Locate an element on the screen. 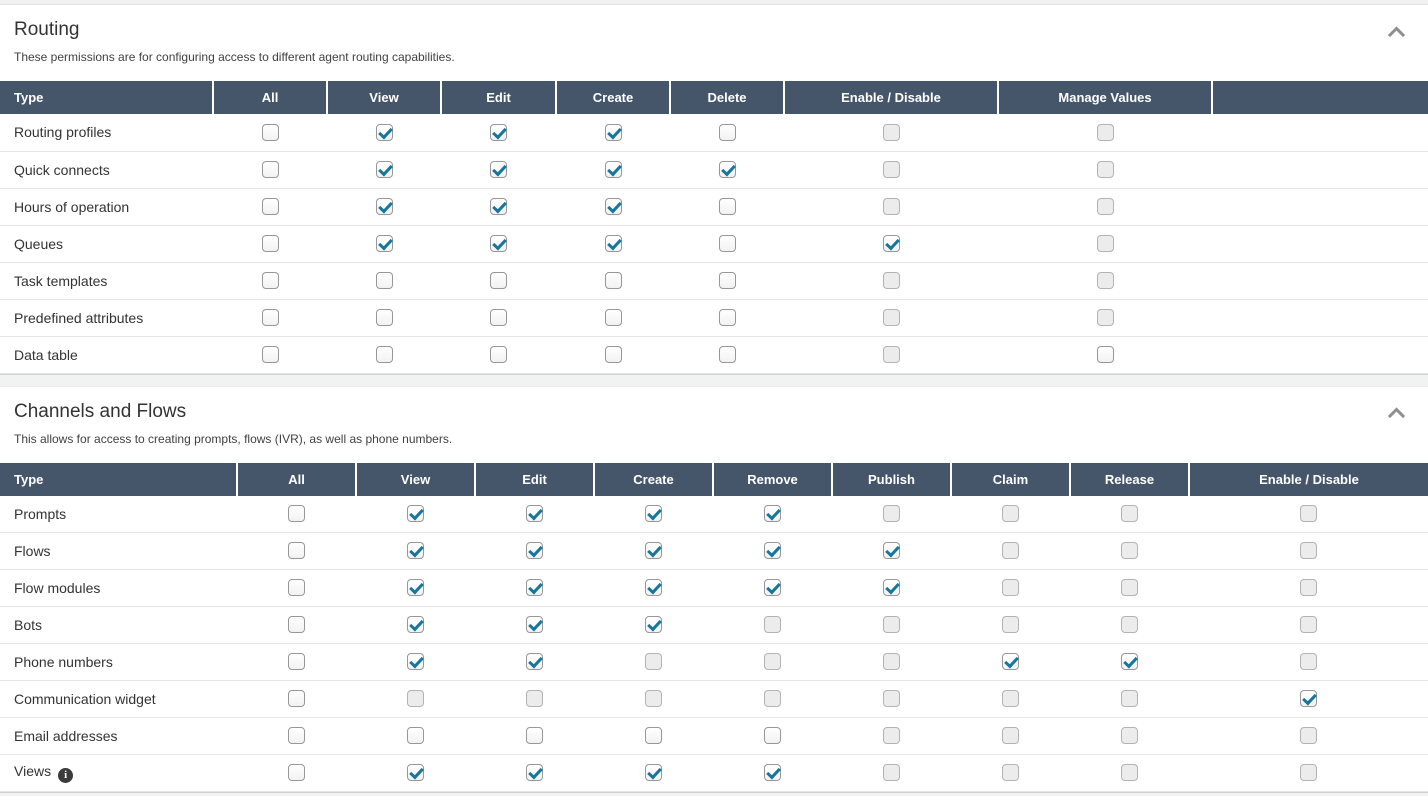  flow-modules-publish-checkbox is located at coordinates (891, 588).